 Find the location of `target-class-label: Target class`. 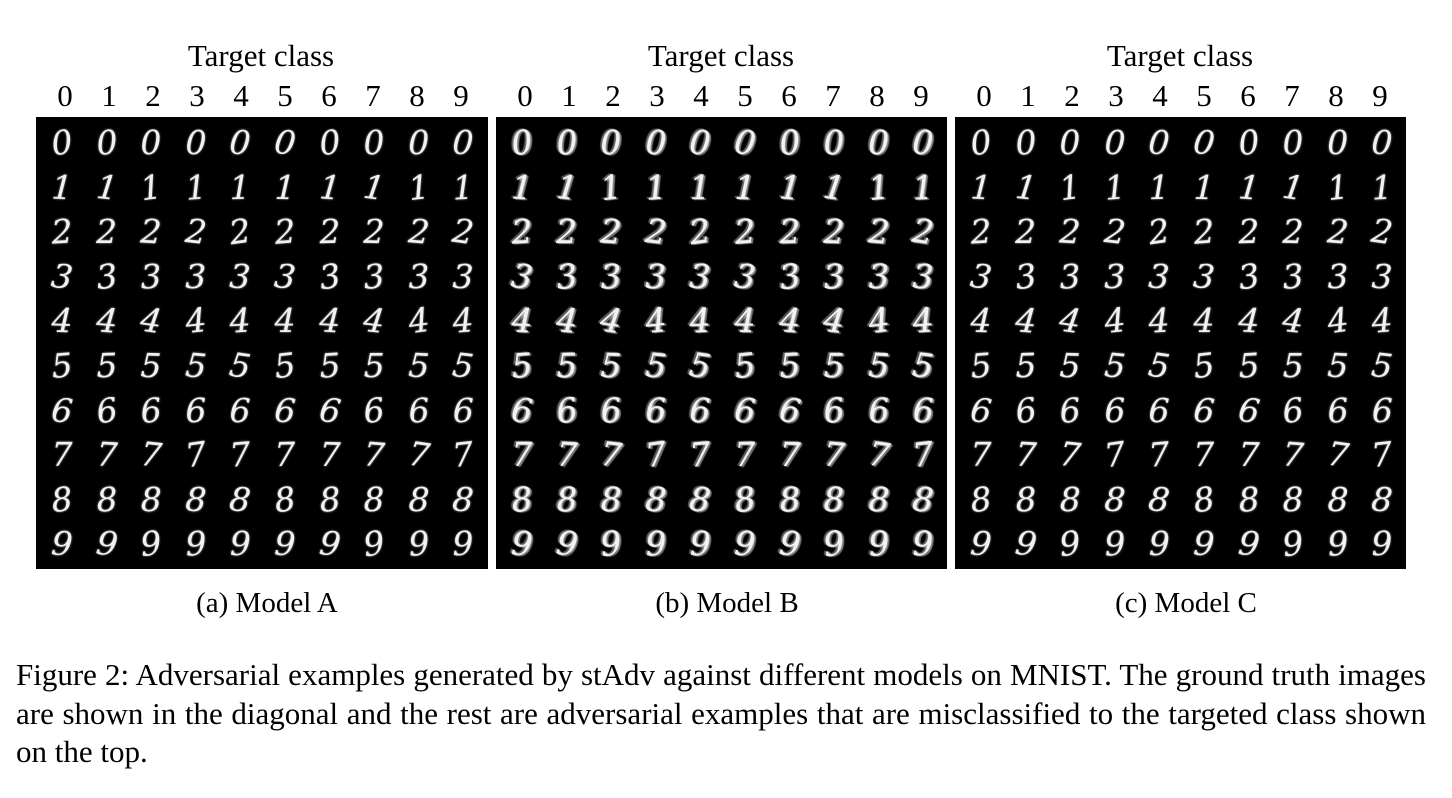

target-class-label: Target class is located at coordinates (721, 55).